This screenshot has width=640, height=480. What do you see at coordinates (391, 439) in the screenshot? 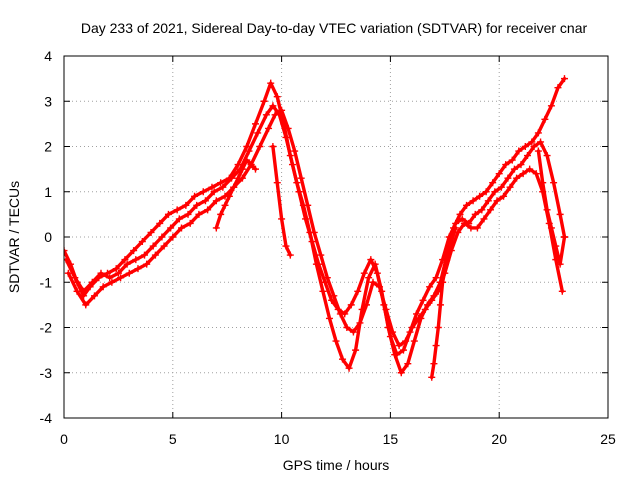
I see `x-tick-label: 15` at bounding box center [391, 439].